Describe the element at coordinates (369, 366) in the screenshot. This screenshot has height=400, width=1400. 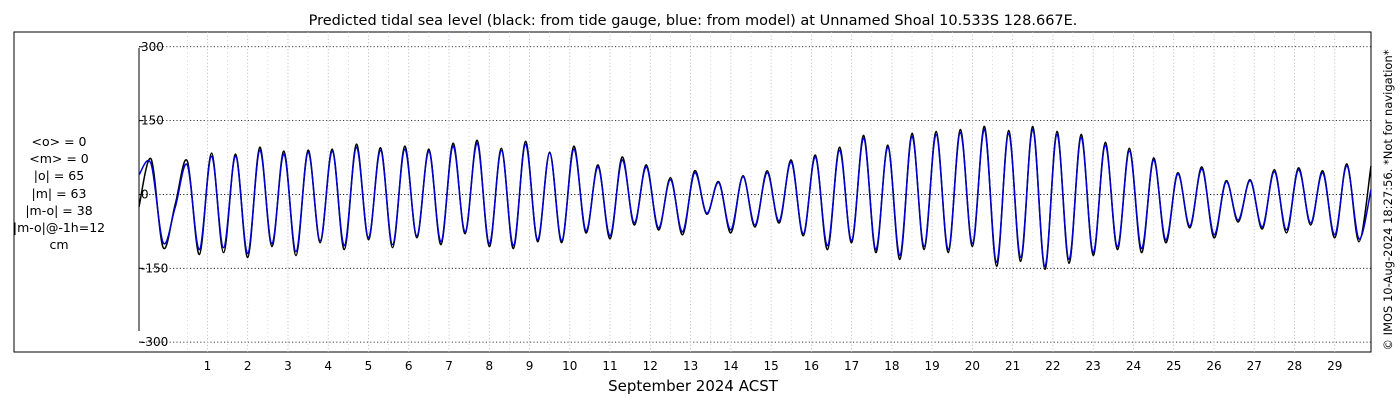
I see `x-tick-label: 5` at that location.